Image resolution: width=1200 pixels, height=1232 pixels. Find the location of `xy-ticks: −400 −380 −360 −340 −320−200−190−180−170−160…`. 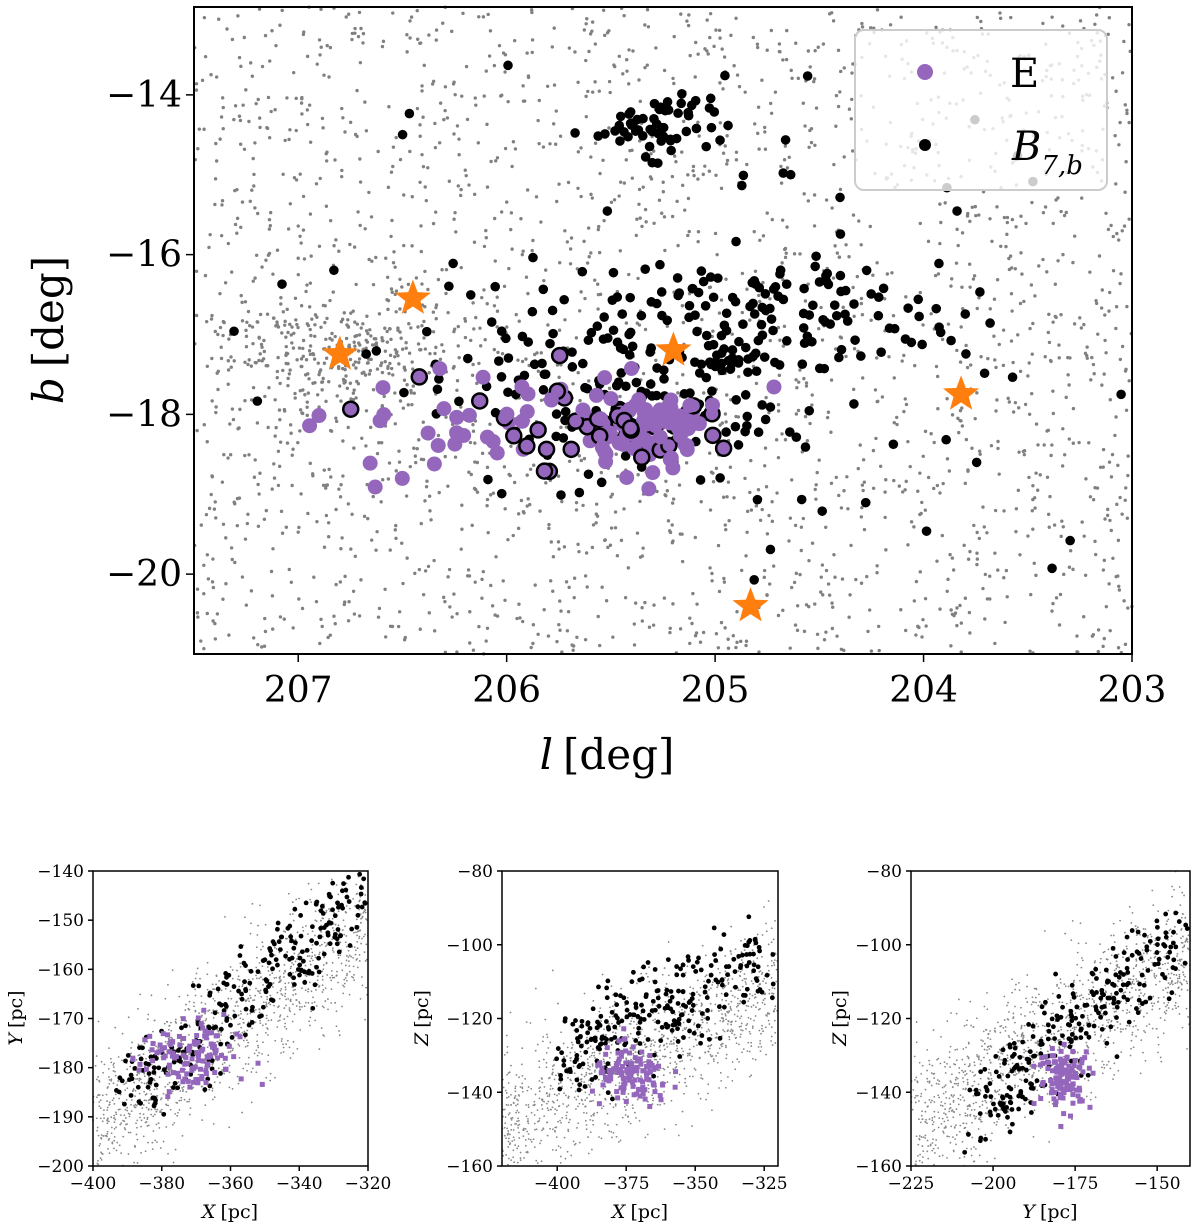

xy-ticks: −400 −380 −360 −340 −320−200−190−180−170−160… is located at coordinates (214, 1028).